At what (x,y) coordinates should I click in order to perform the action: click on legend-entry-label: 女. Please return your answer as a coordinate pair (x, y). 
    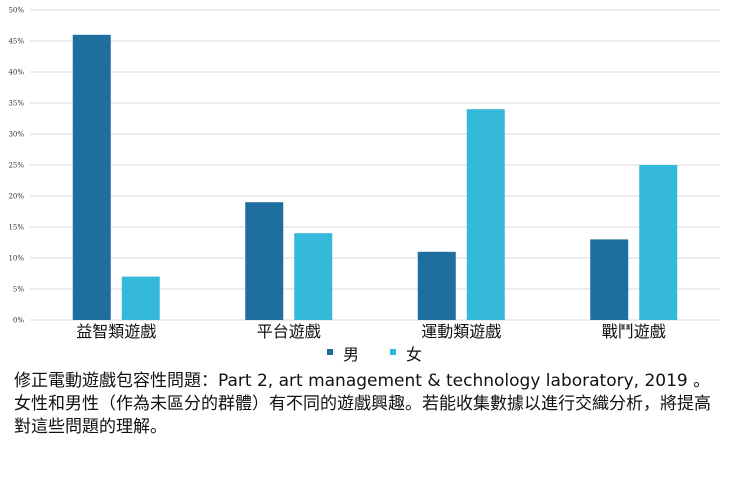
    Looking at the image, I should click on (414, 354).